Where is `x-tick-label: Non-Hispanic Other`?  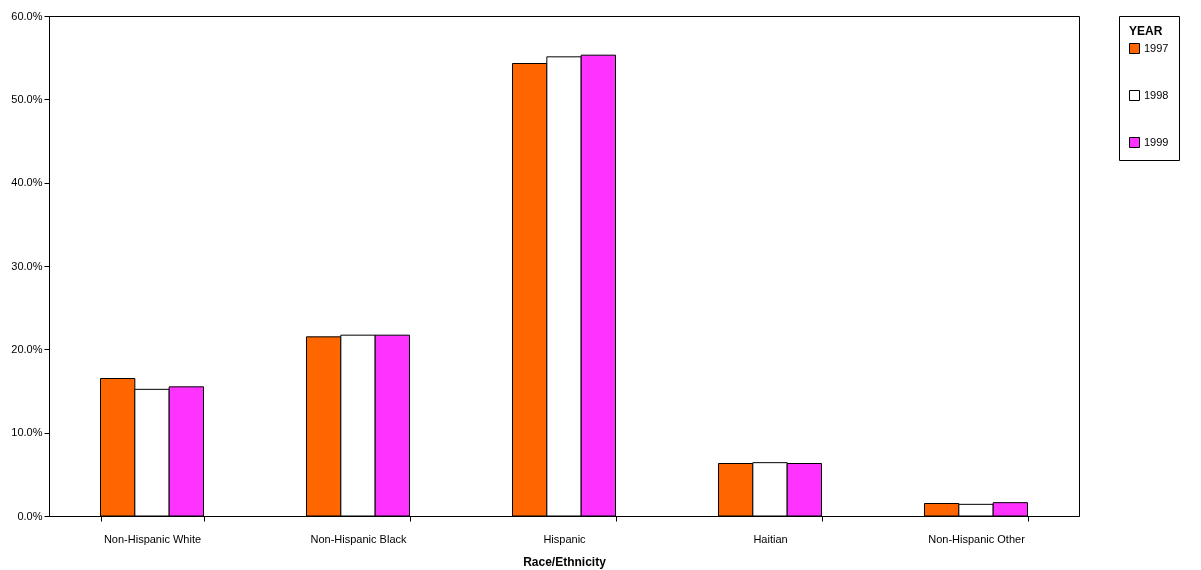 x-tick-label: Non-Hispanic Other is located at coordinates (977, 538).